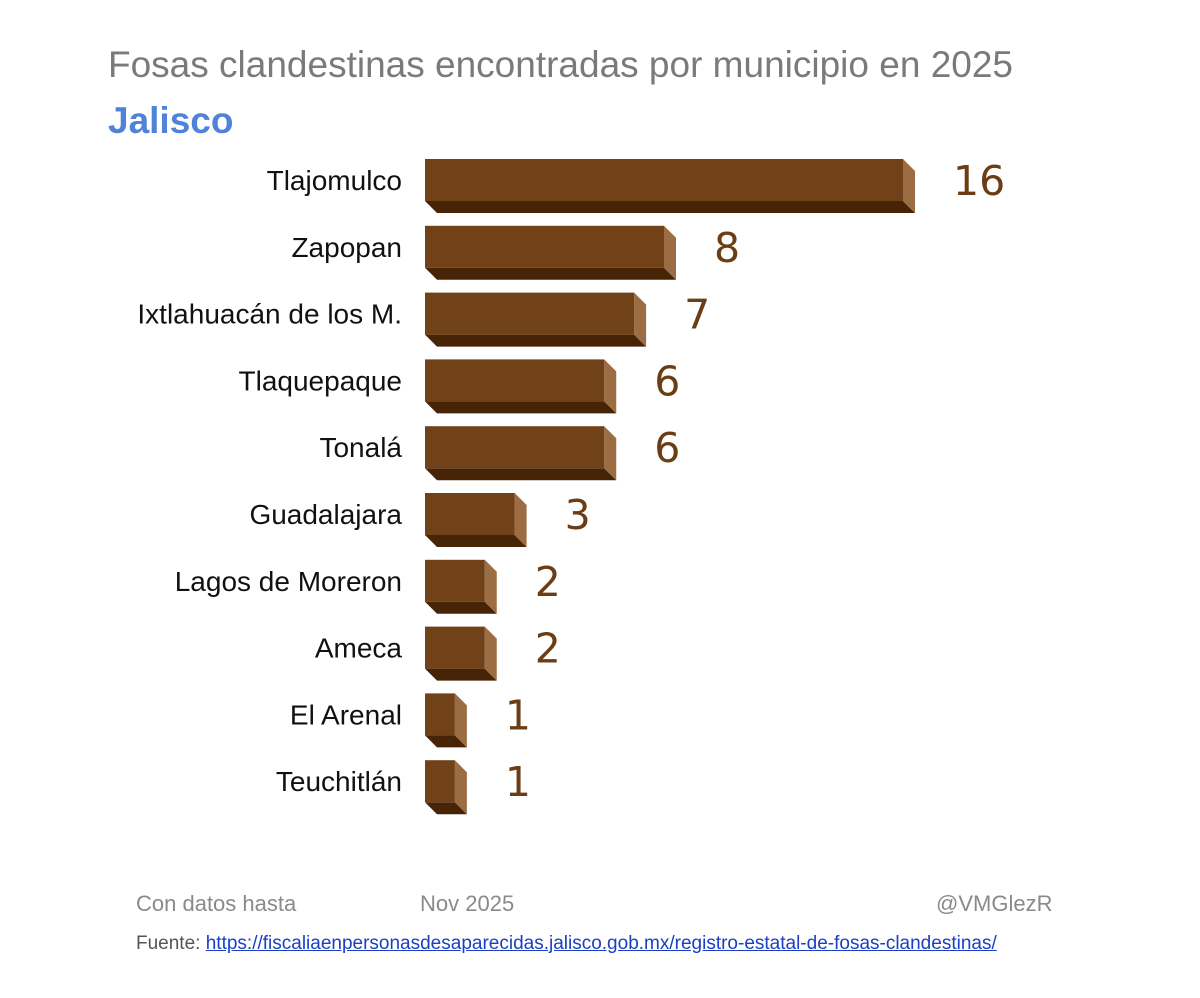 The image size is (1200, 998). I want to click on source-label: Fuente:, so click(168, 943).